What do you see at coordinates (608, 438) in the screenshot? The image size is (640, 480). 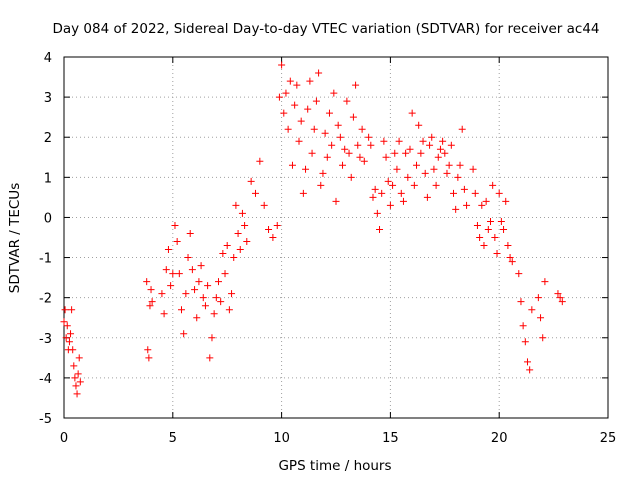 I see `x-tick-label: 25` at bounding box center [608, 438].